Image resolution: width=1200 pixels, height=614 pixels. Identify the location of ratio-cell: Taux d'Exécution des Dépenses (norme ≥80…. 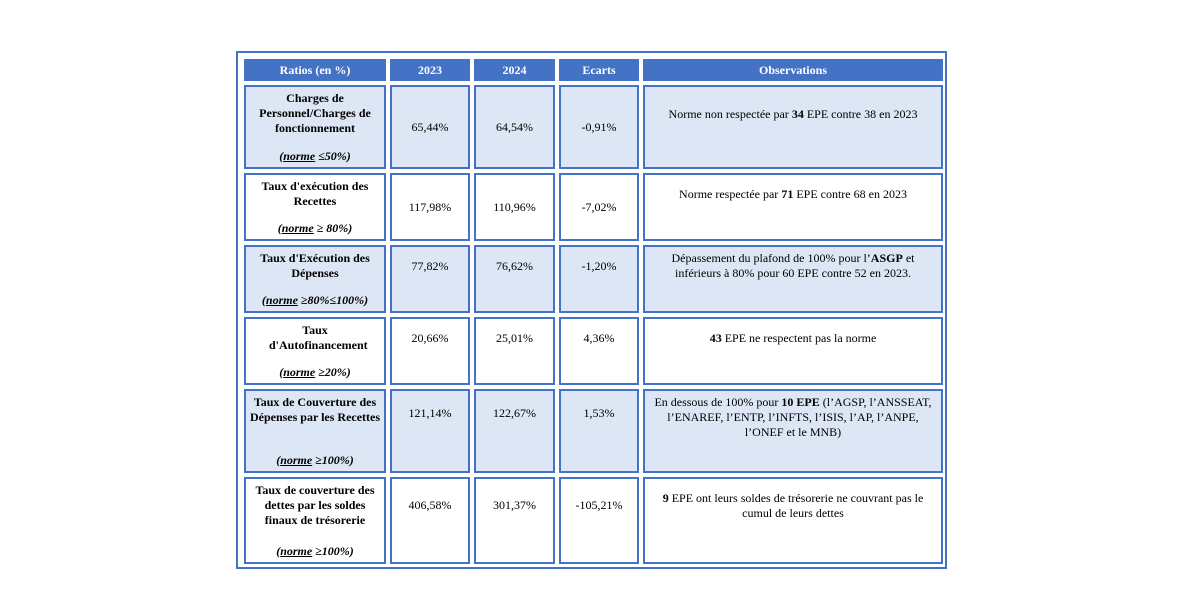
(315, 279).